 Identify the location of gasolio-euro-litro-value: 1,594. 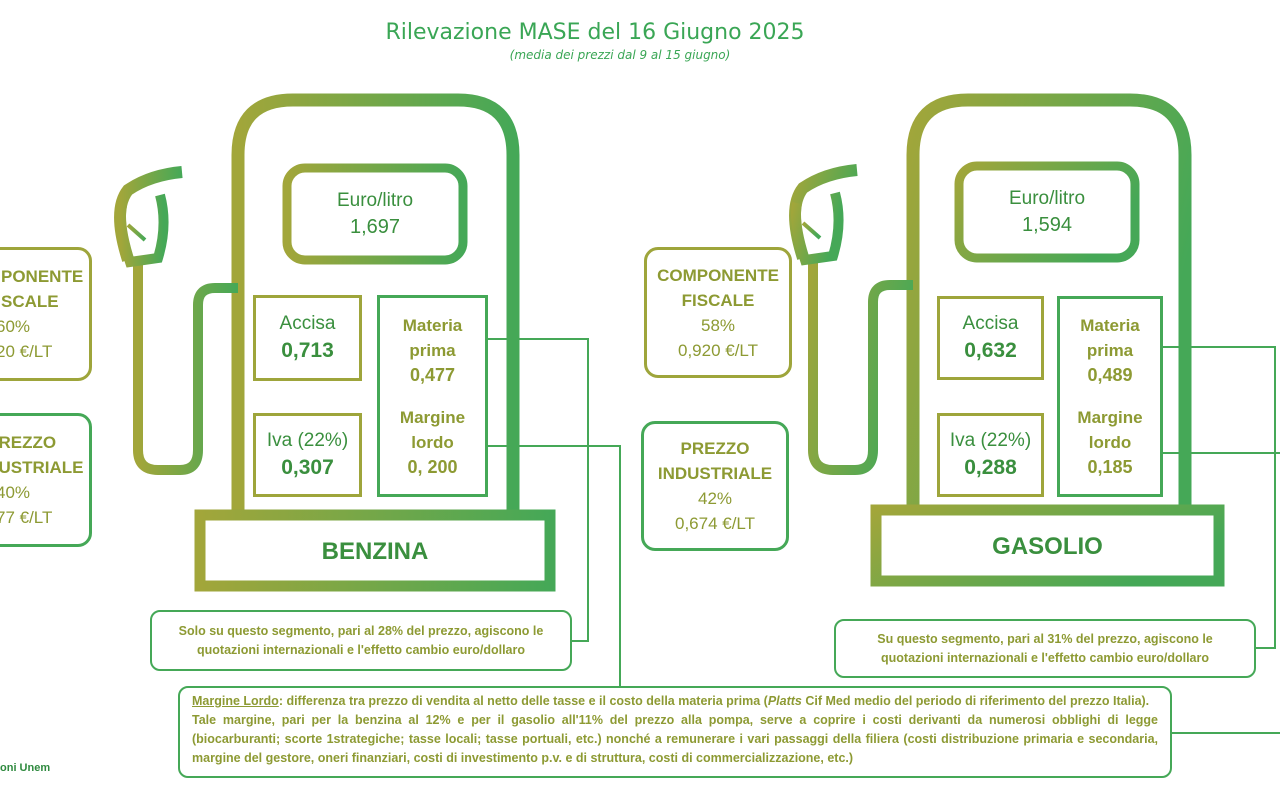
(1047, 224).